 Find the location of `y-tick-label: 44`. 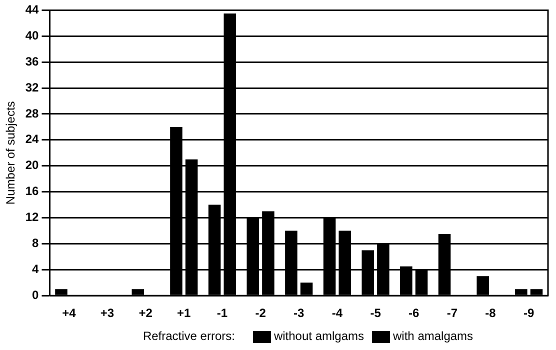

y-tick-label: 44 is located at coordinates (32, 9).